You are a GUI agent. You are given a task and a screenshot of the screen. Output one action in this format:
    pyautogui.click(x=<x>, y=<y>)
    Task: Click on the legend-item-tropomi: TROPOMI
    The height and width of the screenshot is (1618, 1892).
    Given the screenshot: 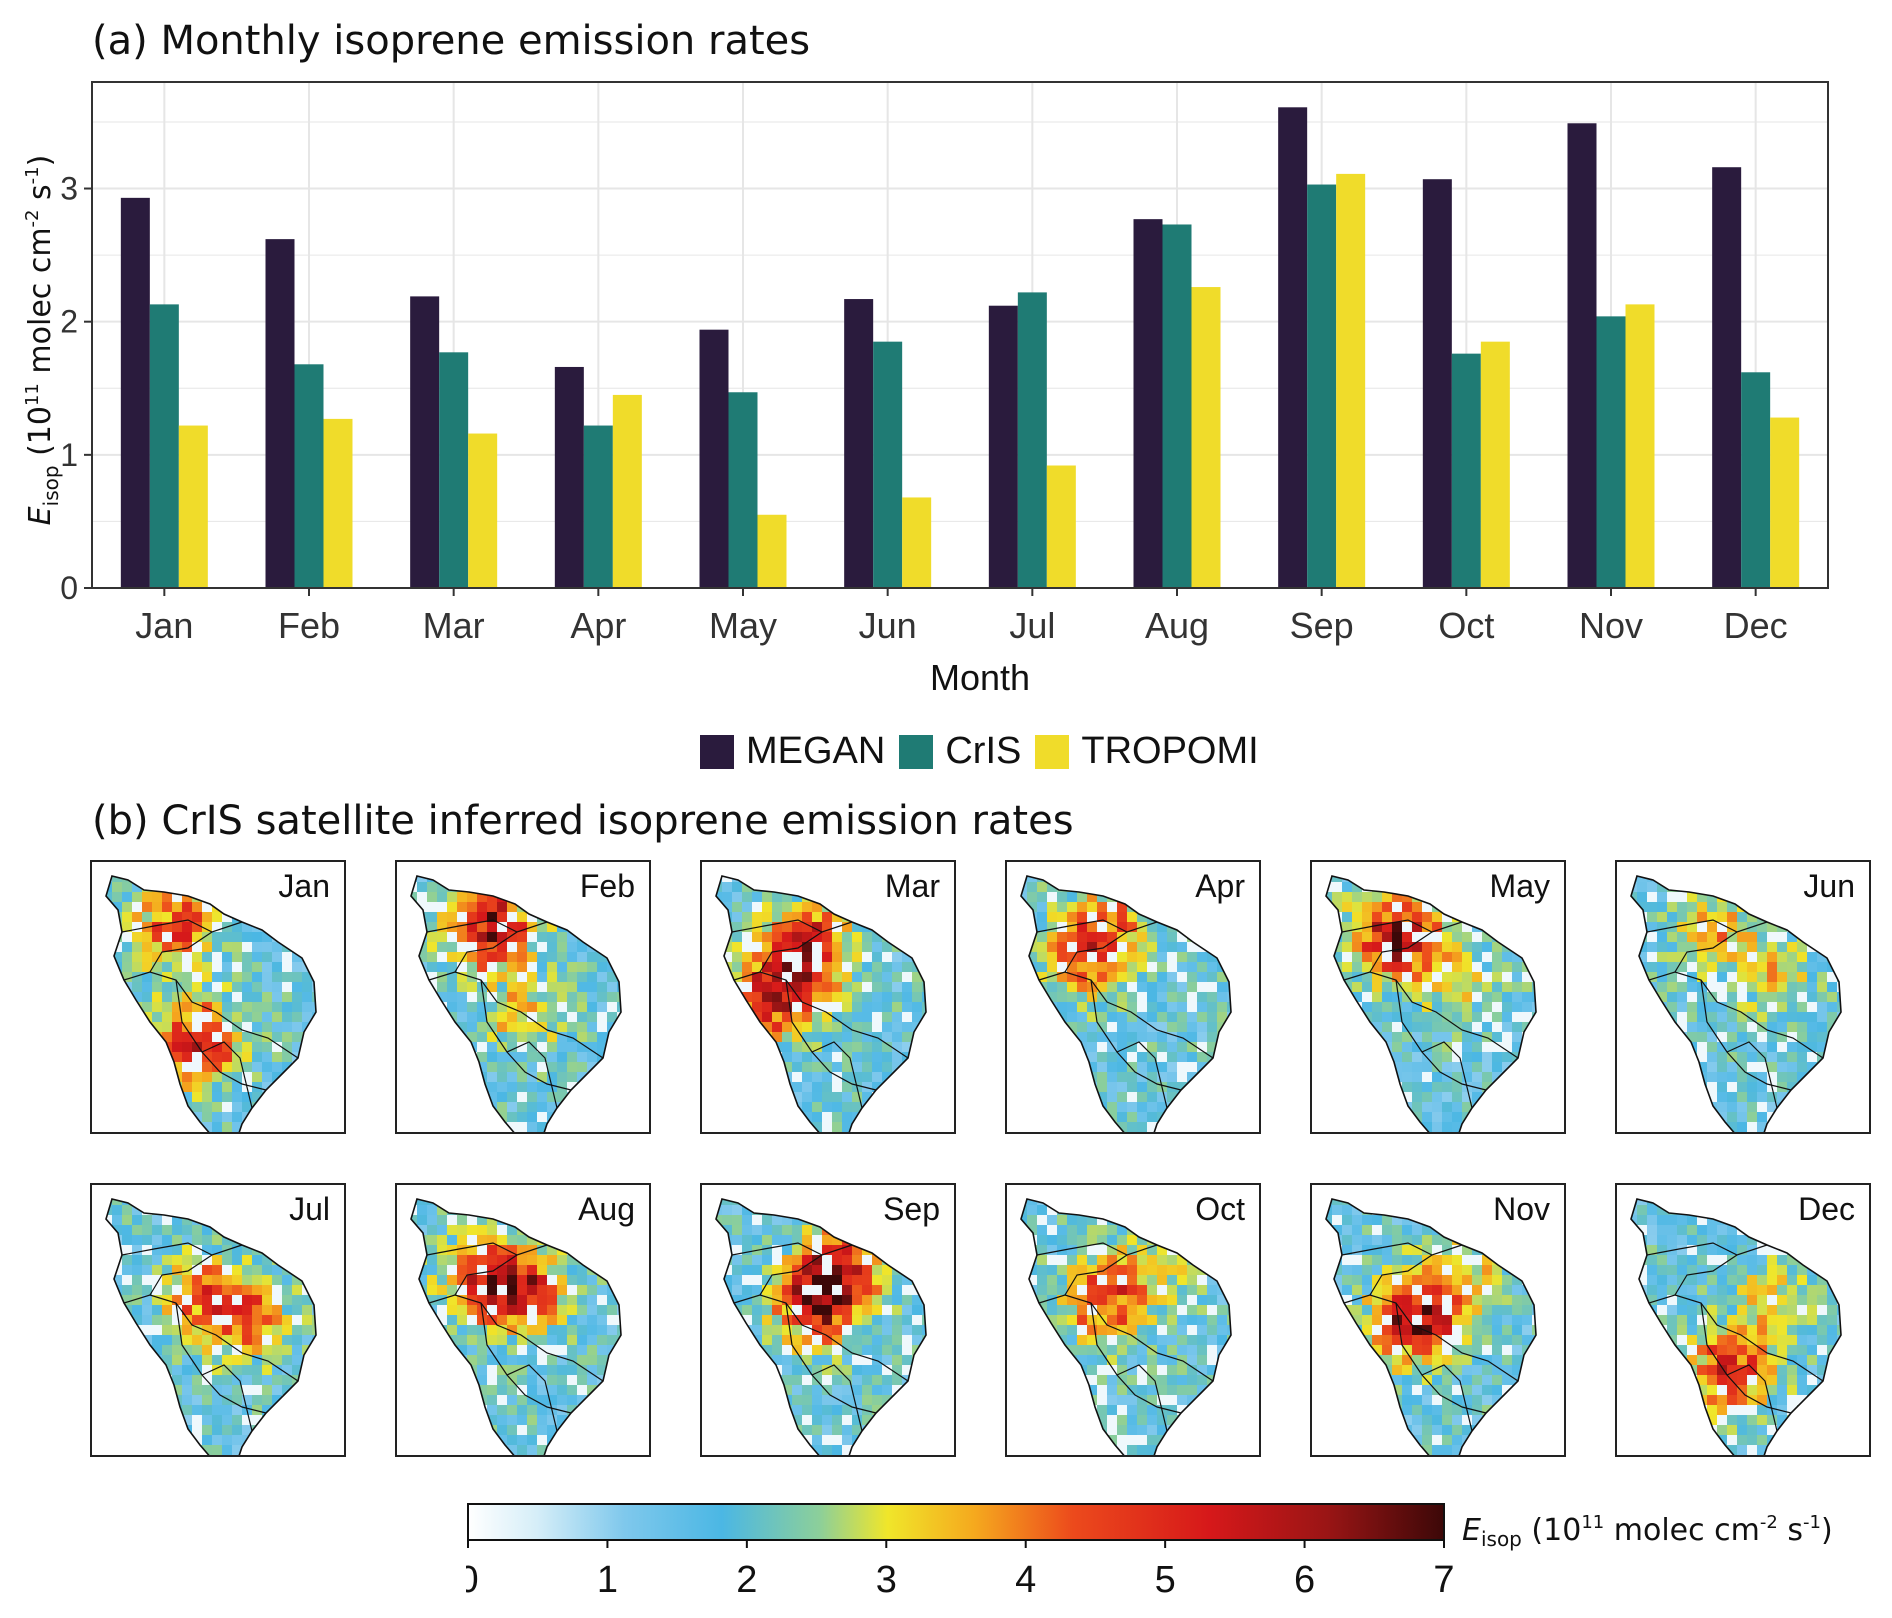 What is the action you would take?
    pyautogui.click(x=1147, y=751)
    